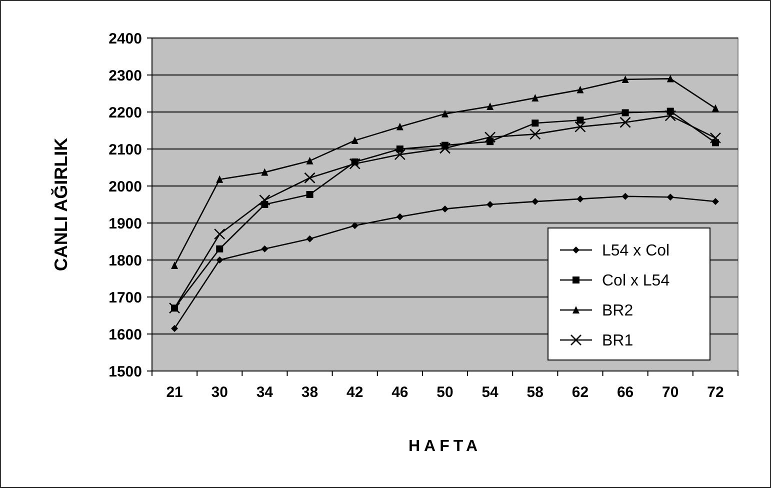  Describe the element at coordinates (125, 261) in the screenshot. I see `y-tick-label: 1800` at that location.